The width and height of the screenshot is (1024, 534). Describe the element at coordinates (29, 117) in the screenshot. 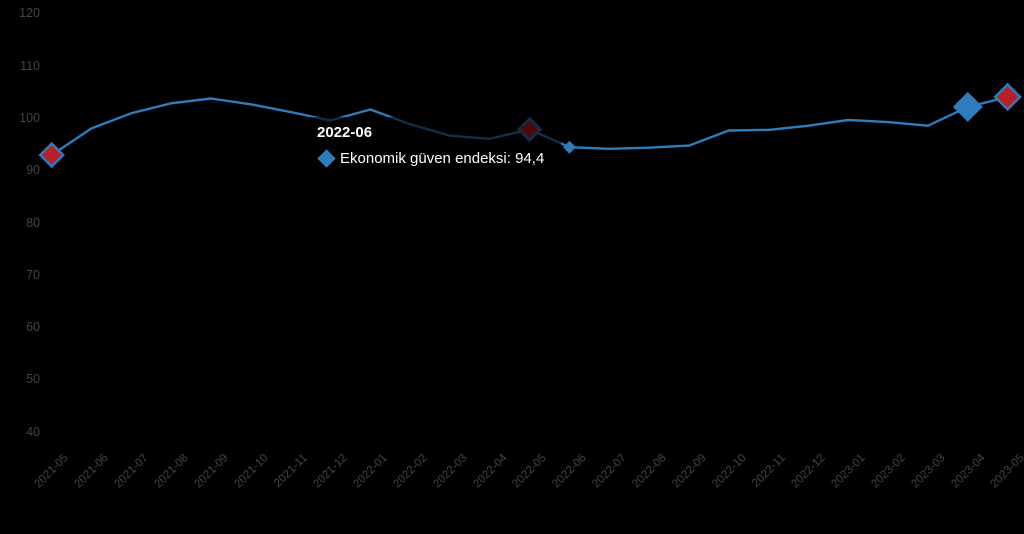

I see `y-axis-label-100: 100` at that location.